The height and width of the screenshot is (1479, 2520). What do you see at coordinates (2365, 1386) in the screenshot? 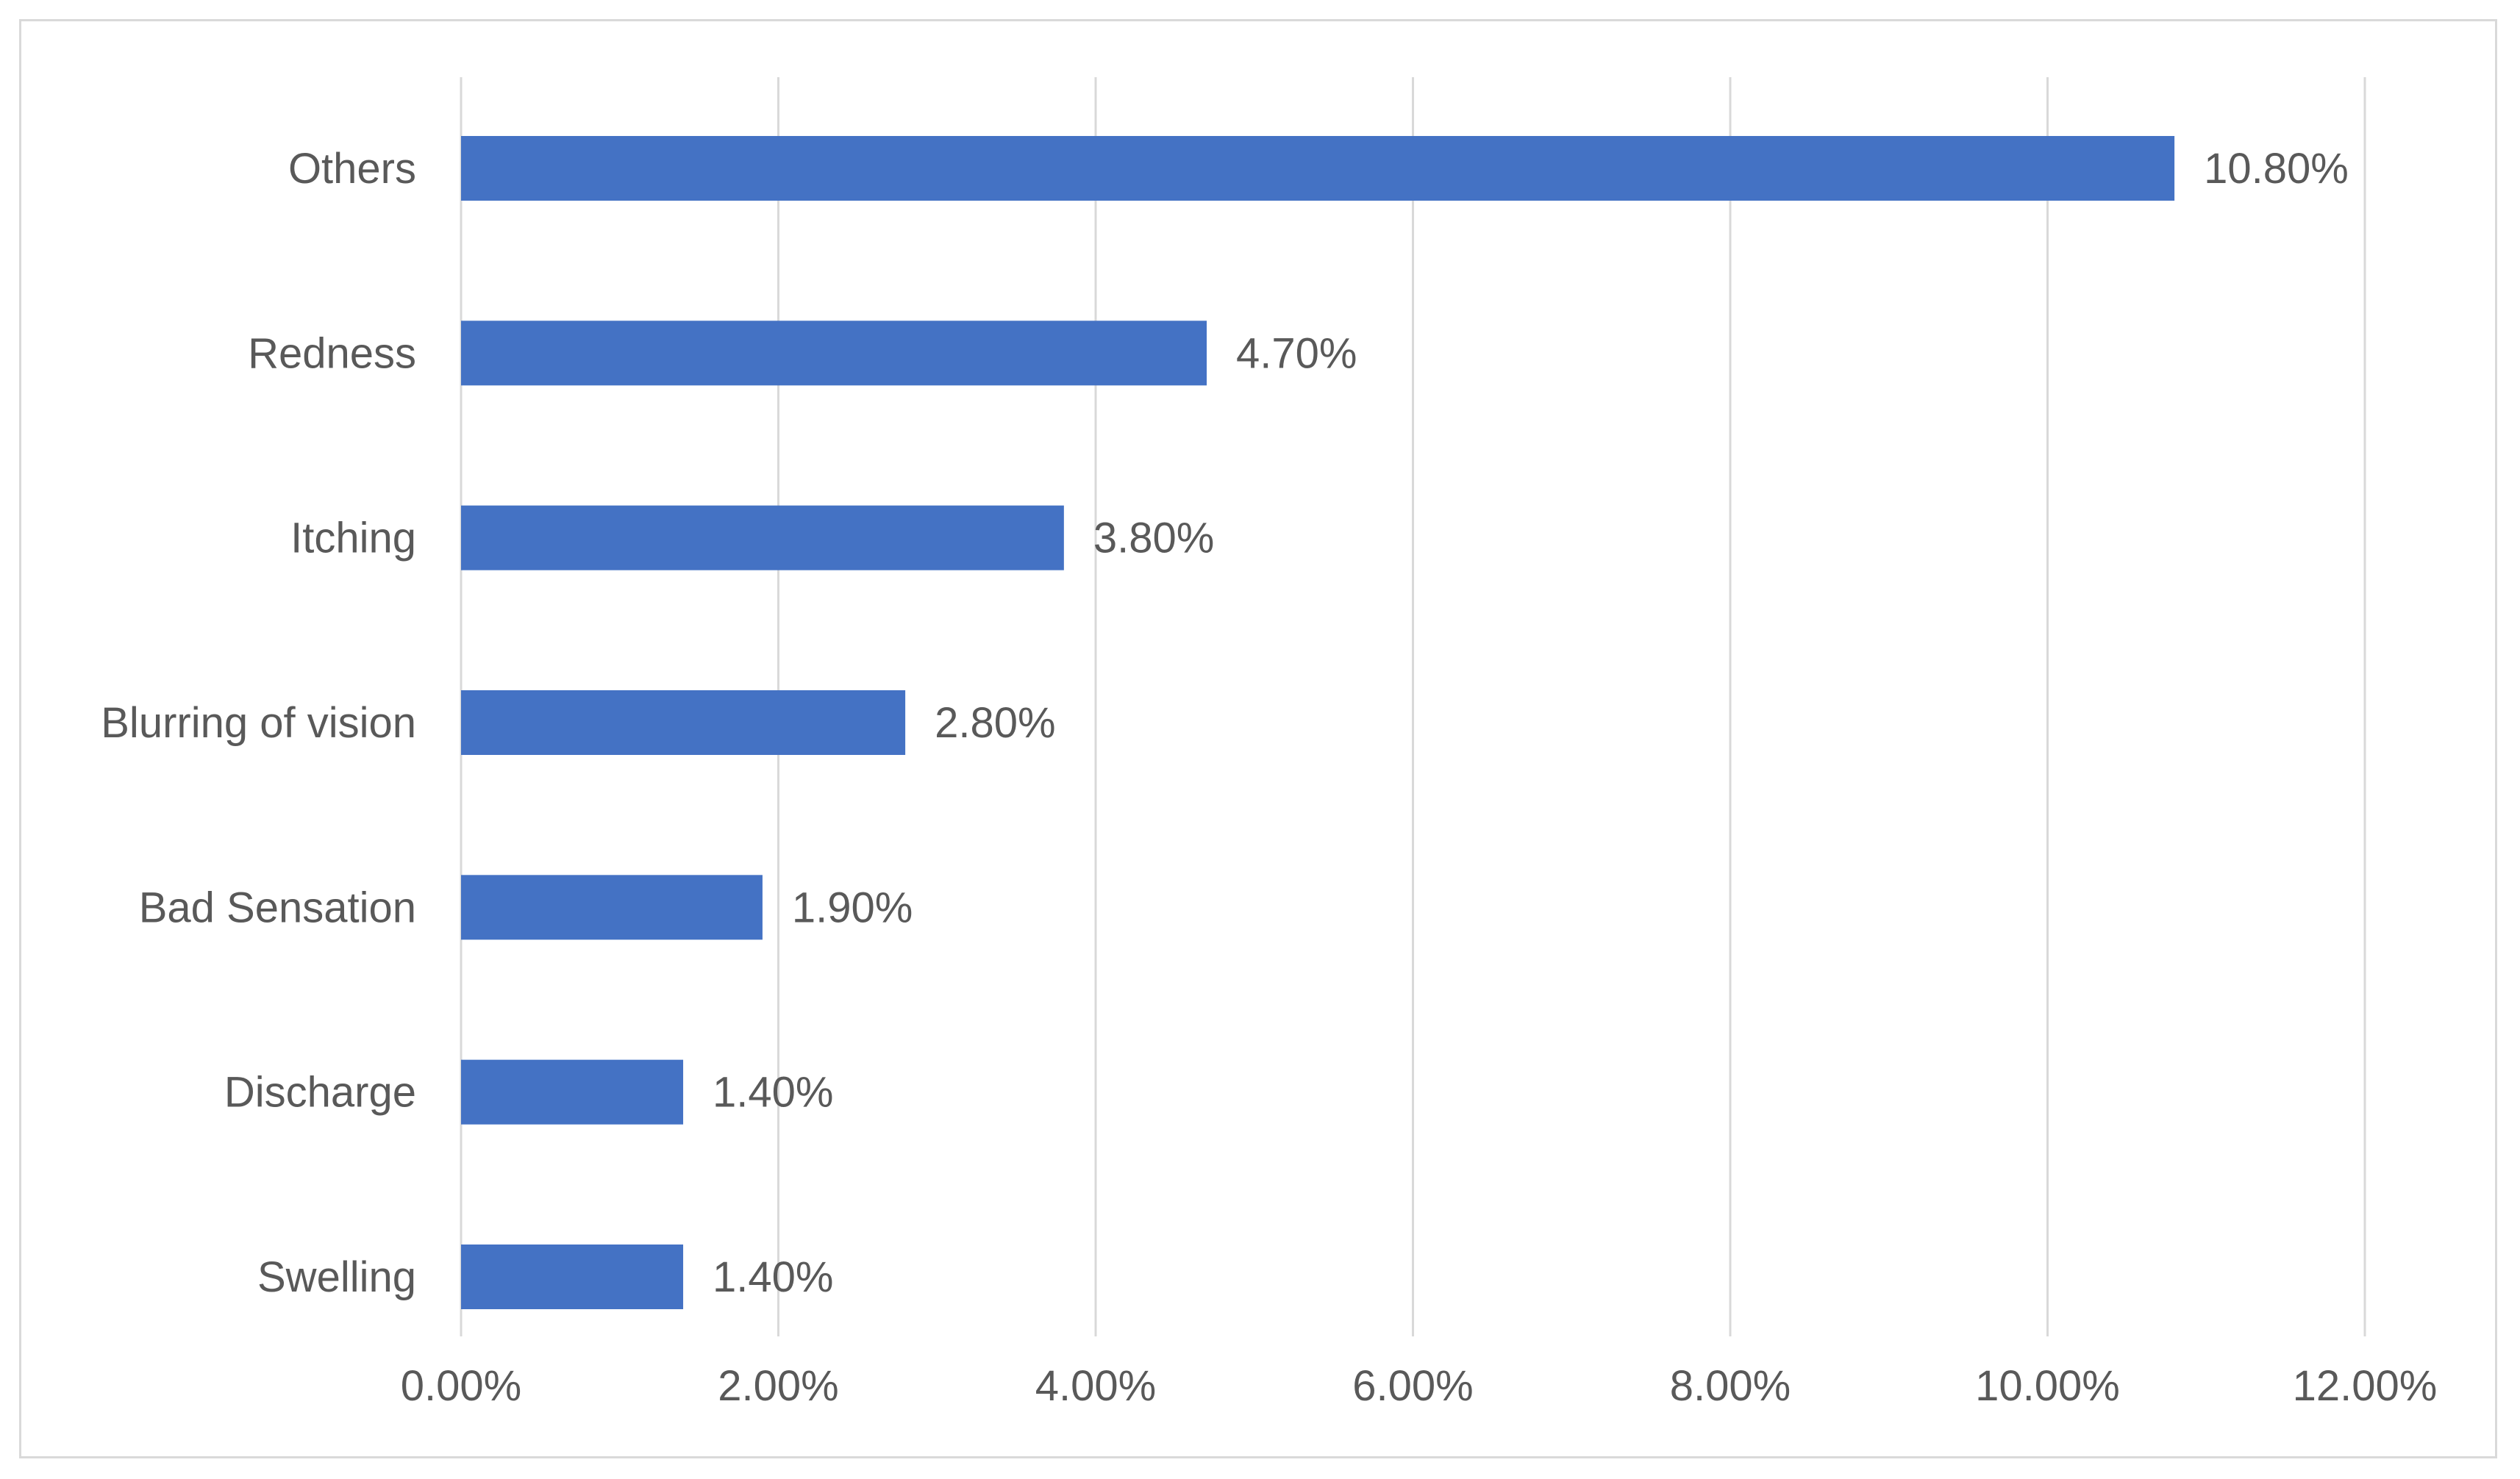
I see `x-tick-label: 12.00%` at bounding box center [2365, 1386].